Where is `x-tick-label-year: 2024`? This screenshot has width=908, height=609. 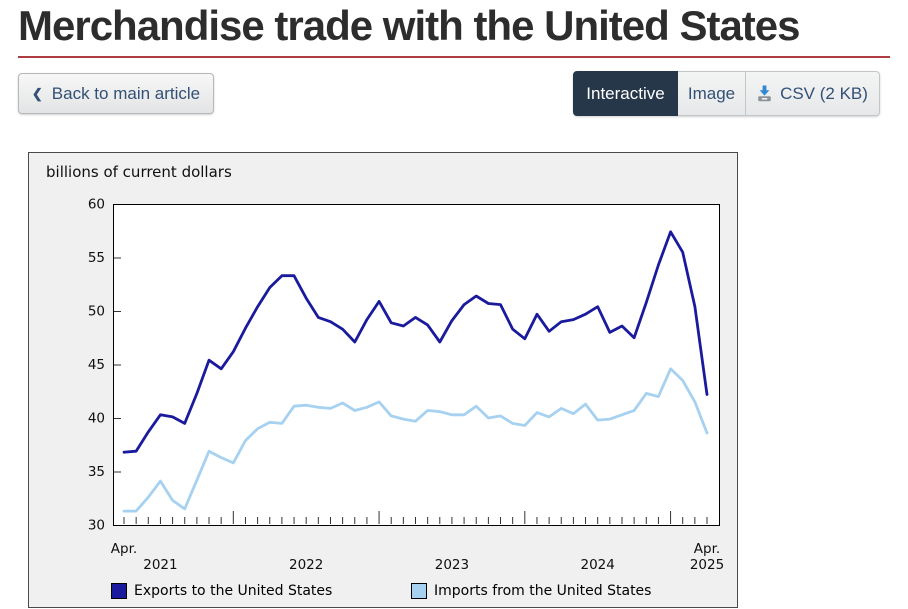
x-tick-label-year: 2024 is located at coordinates (598, 565).